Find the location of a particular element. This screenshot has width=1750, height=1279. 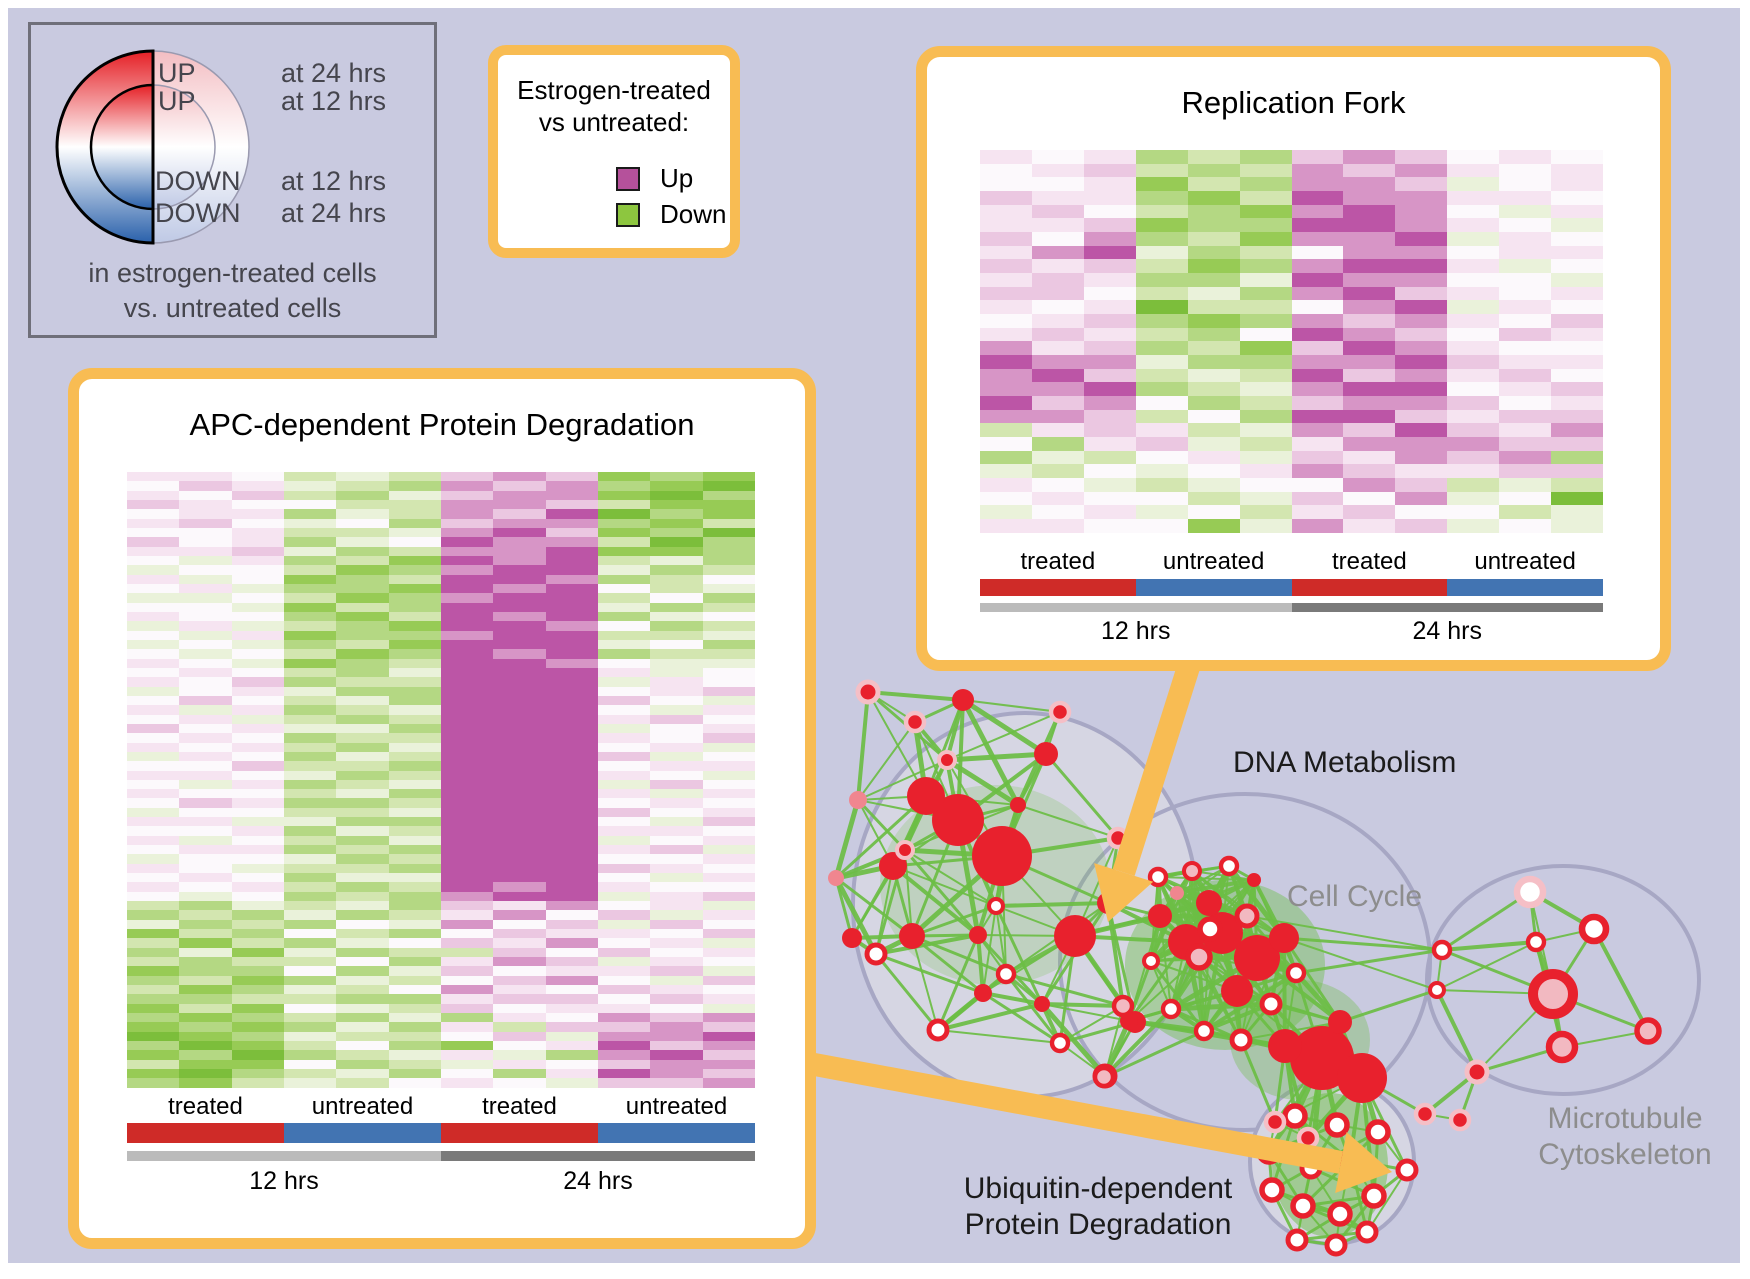

color-legend-title-line2: vs untreated: is located at coordinates (614, 122).